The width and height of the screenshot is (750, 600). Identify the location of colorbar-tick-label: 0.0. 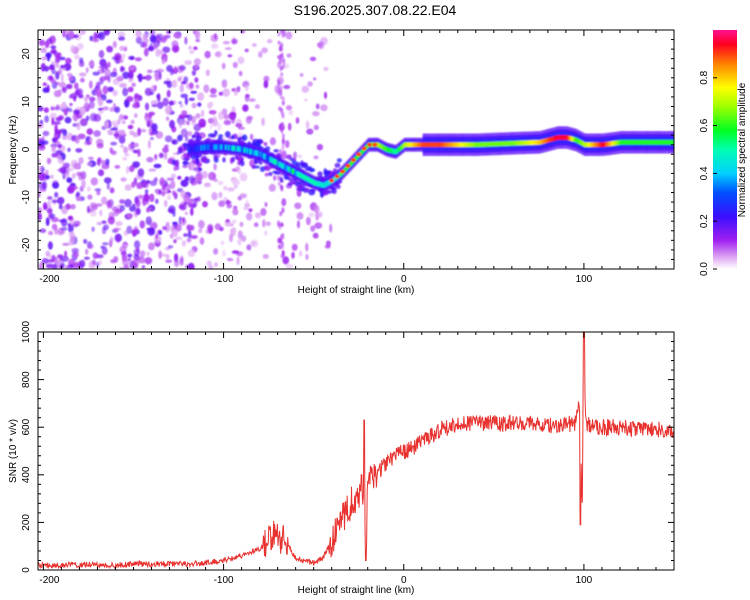
(704, 269).